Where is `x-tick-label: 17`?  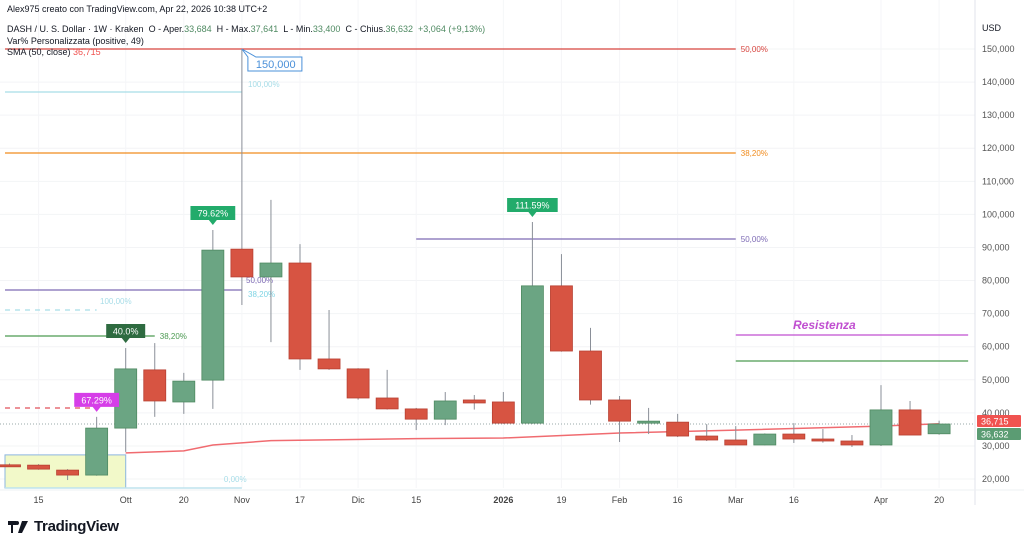 x-tick-label: 17 is located at coordinates (300, 500).